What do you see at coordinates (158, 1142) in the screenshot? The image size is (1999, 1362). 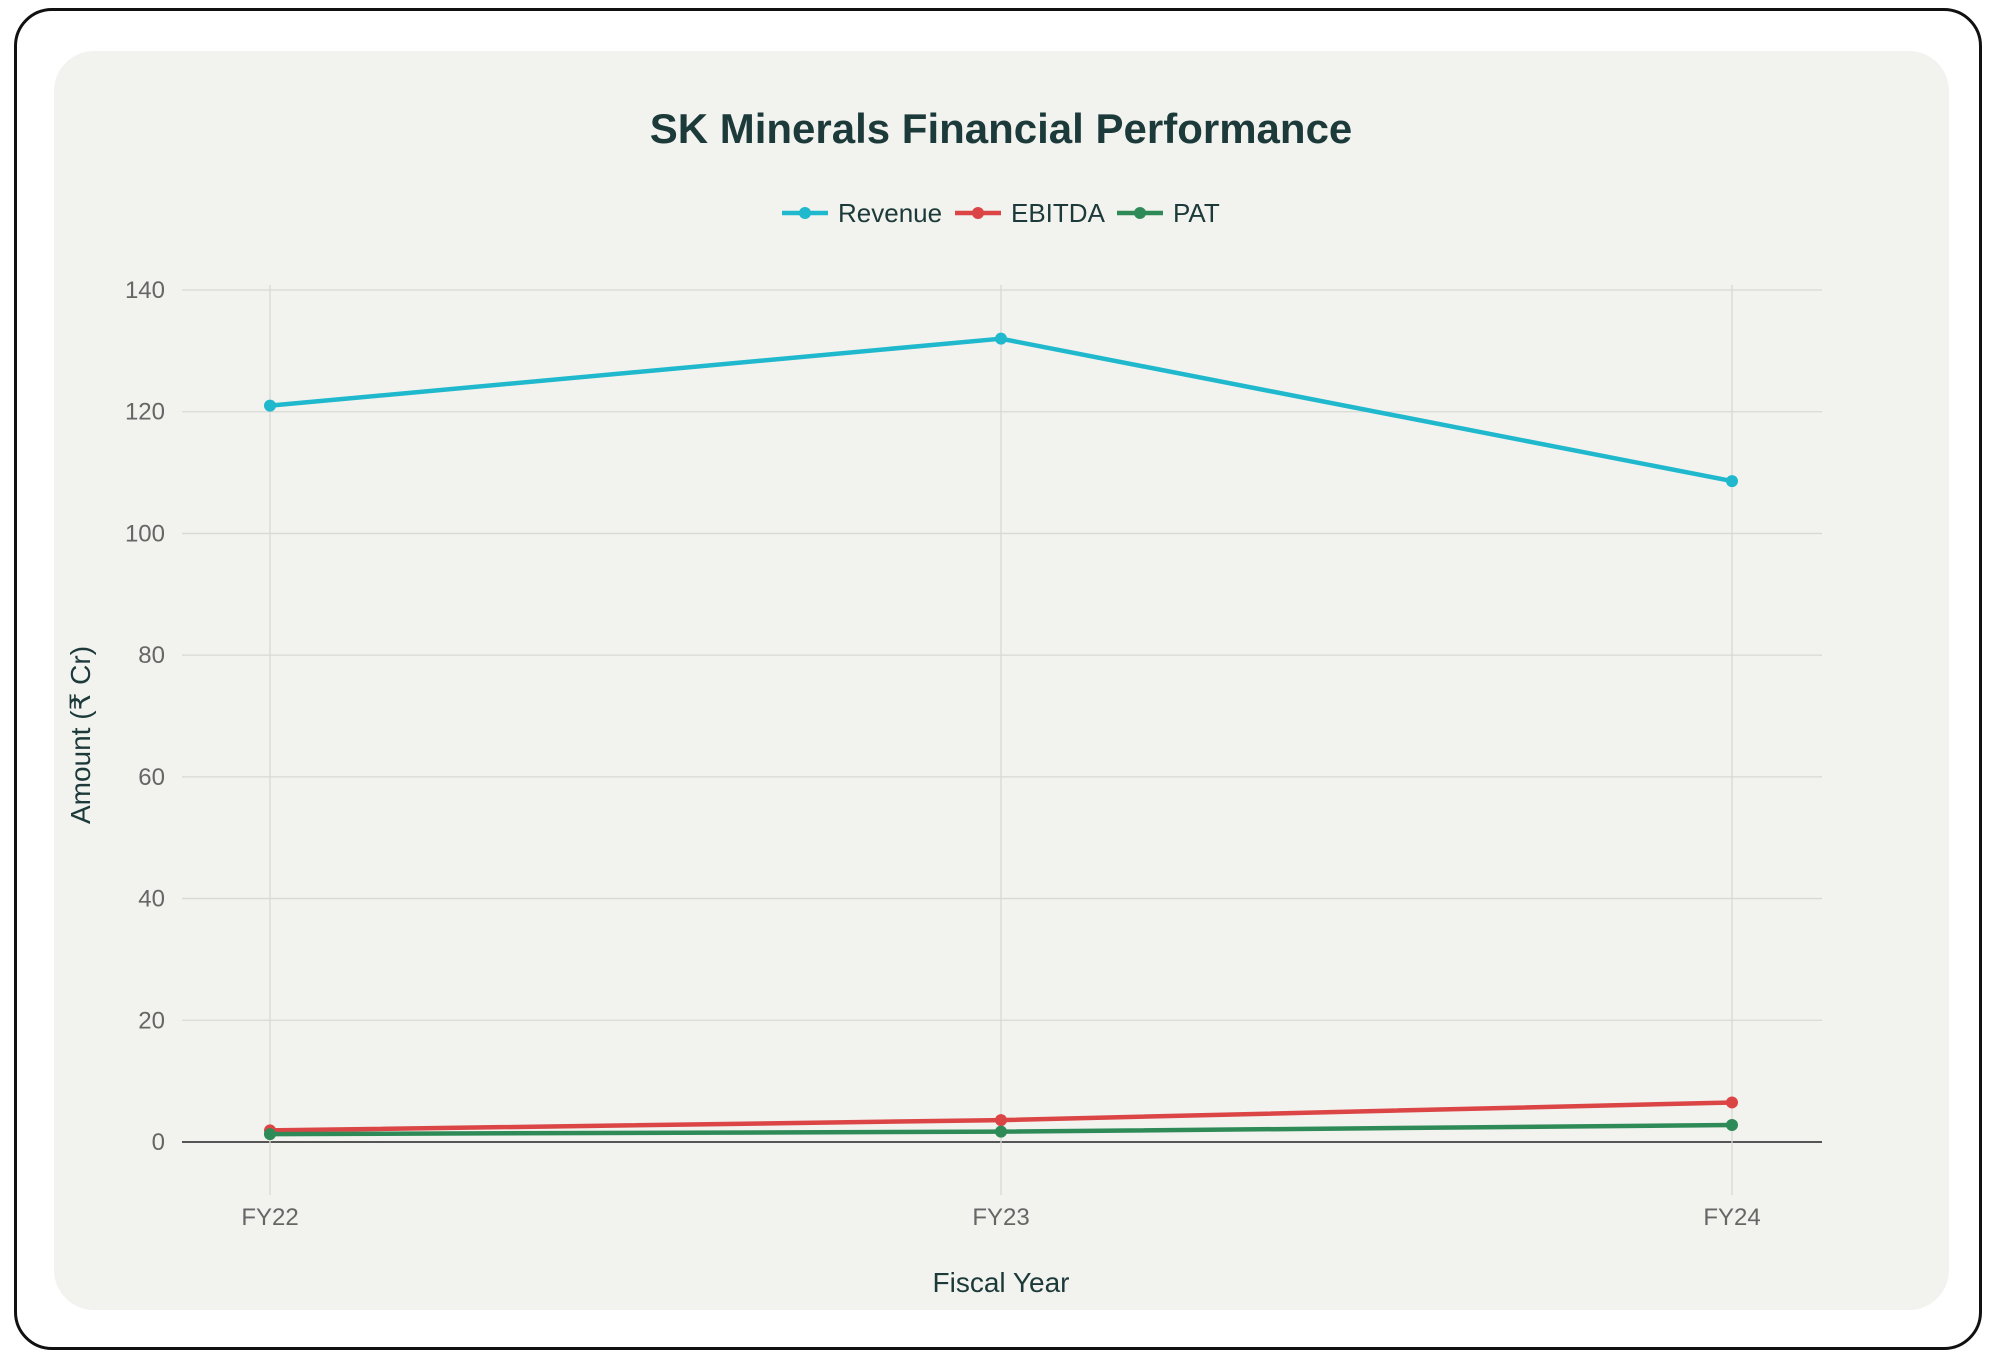 I see `y-tick-label: 0` at bounding box center [158, 1142].